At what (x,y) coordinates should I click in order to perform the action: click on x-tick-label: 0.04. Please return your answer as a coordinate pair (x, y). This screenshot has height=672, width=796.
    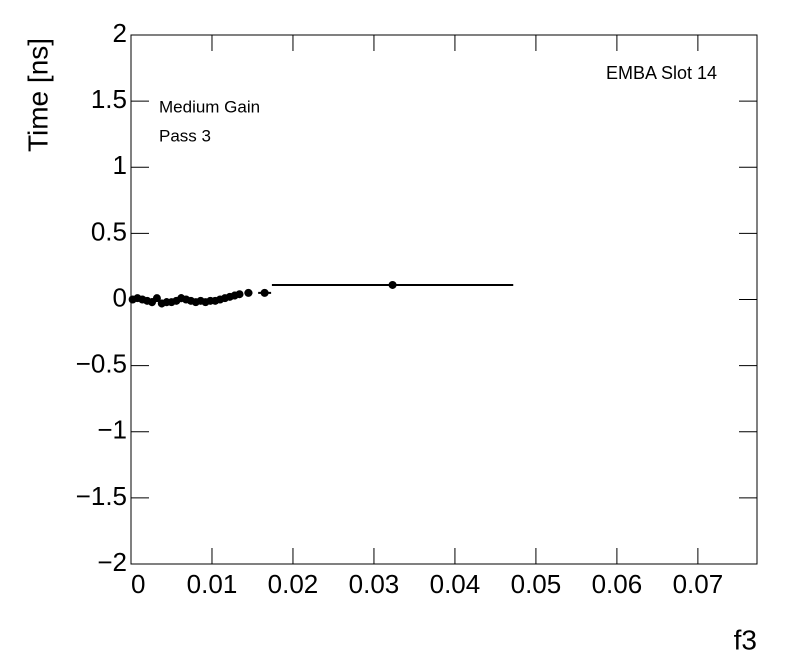
    Looking at the image, I should click on (455, 584).